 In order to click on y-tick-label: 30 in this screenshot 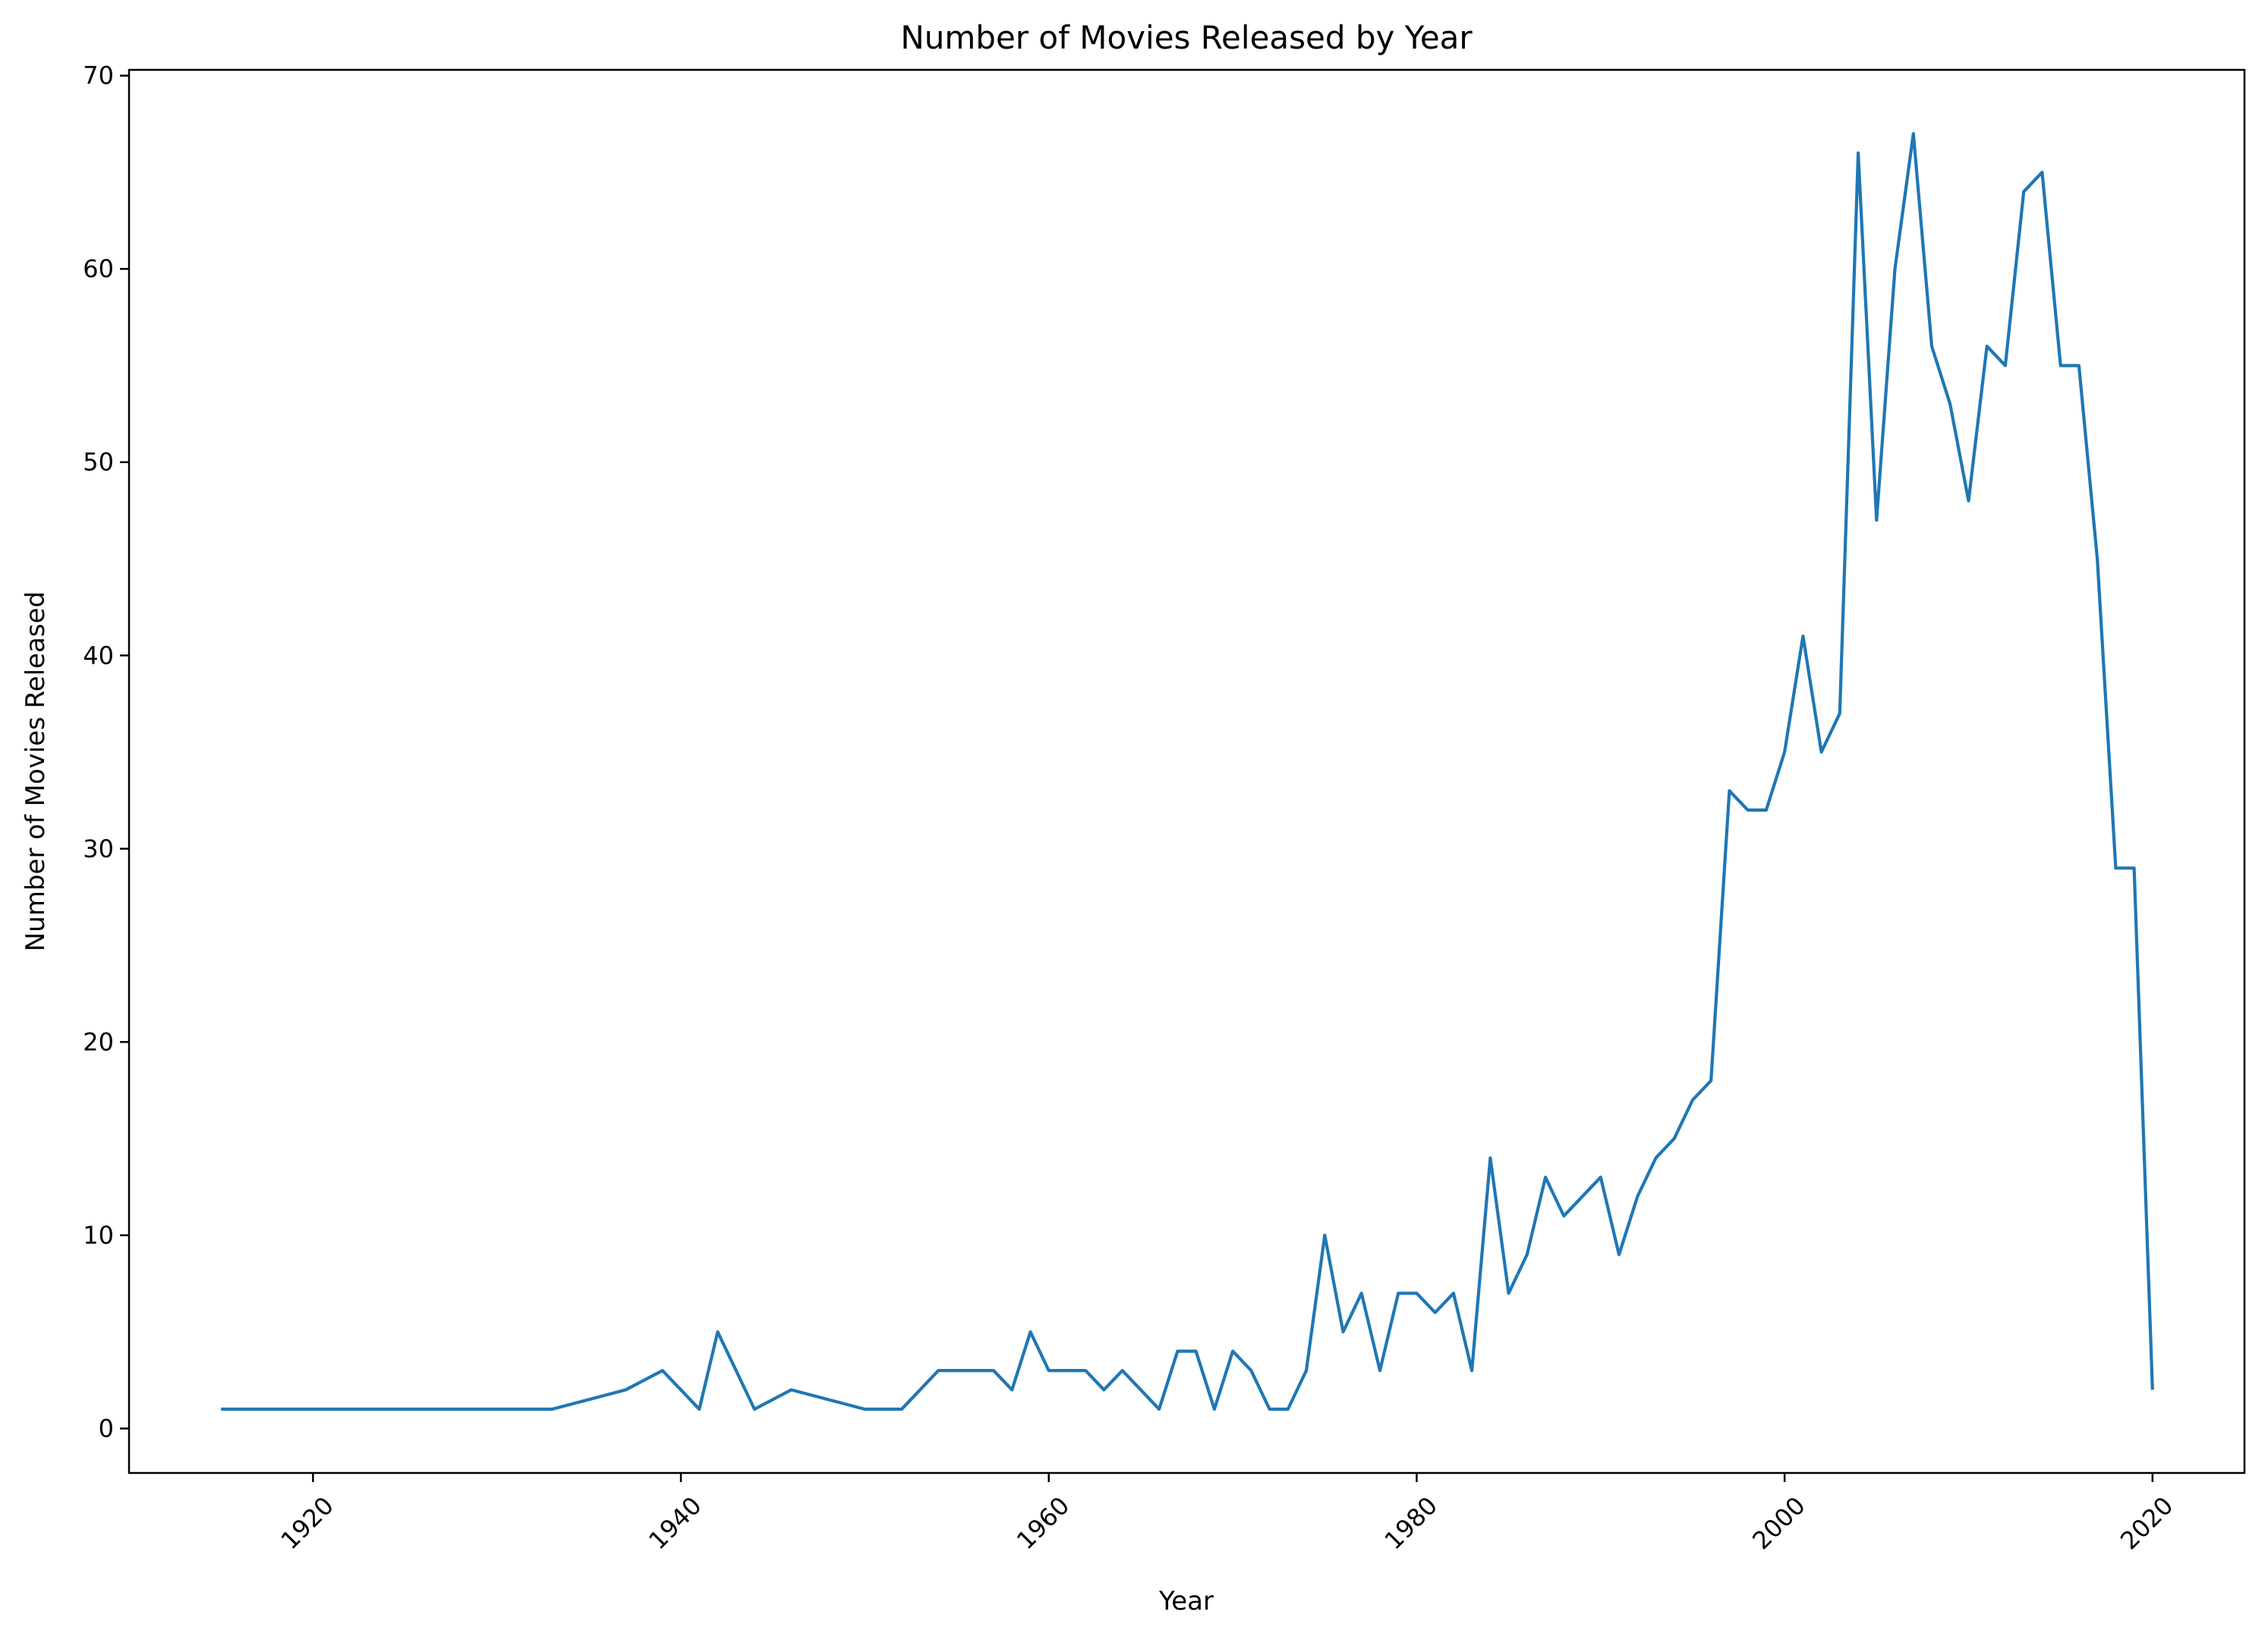, I will do `click(98, 848)`.